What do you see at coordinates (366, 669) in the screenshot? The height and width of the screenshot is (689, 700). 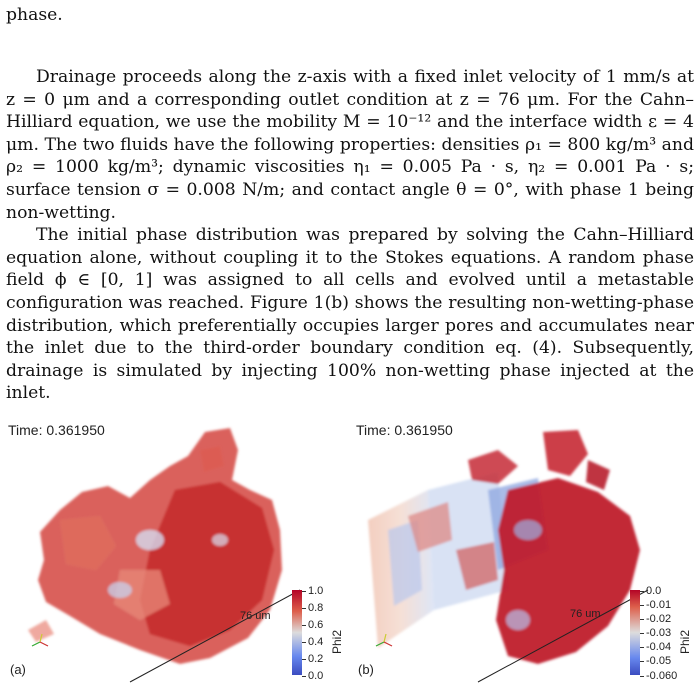 I see `panel-label-b: (b)` at bounding box center [366, 669].